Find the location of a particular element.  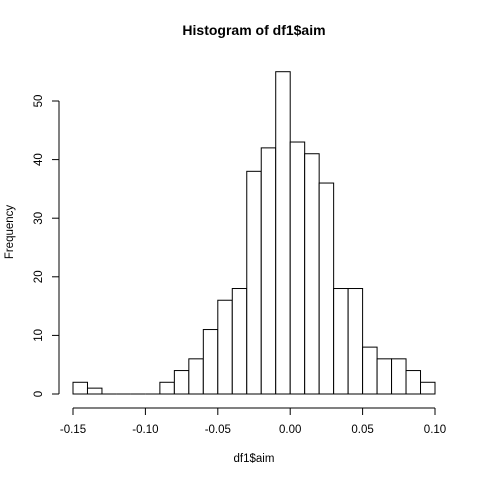

x-axis-label: df1$aim is located at coordinates (254, 459).